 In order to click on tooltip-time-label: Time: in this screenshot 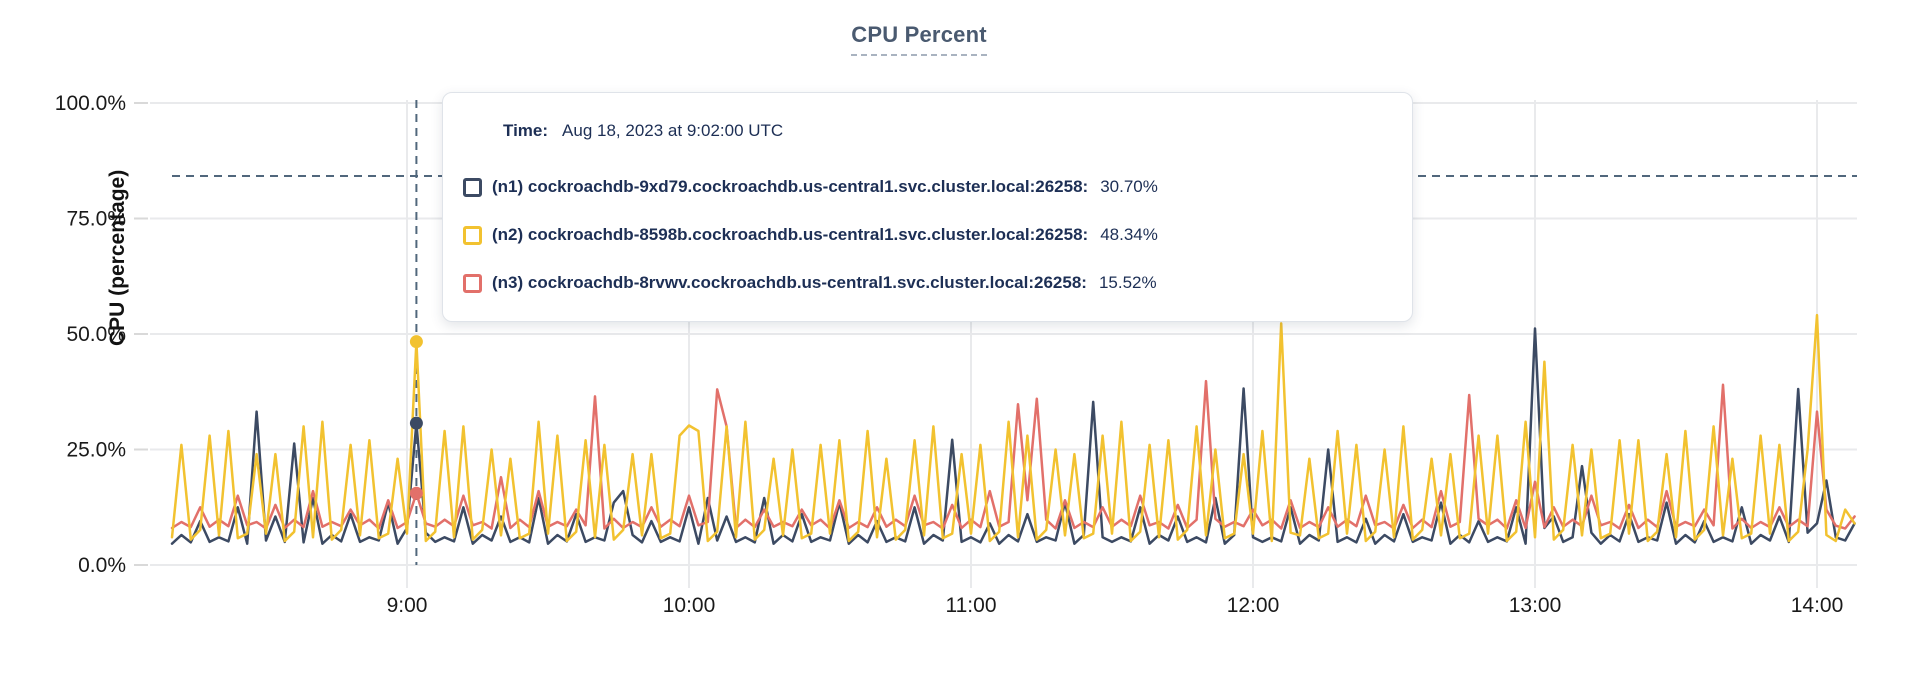, I will do `click(526, 130)`.